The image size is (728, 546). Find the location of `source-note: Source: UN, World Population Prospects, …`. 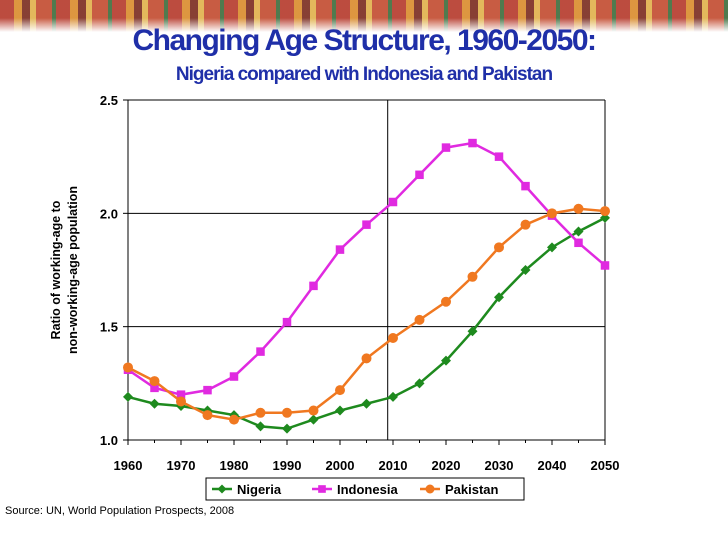

source-note: Source: UN, World Population Prospects, … is located at coordinates (120, 511).